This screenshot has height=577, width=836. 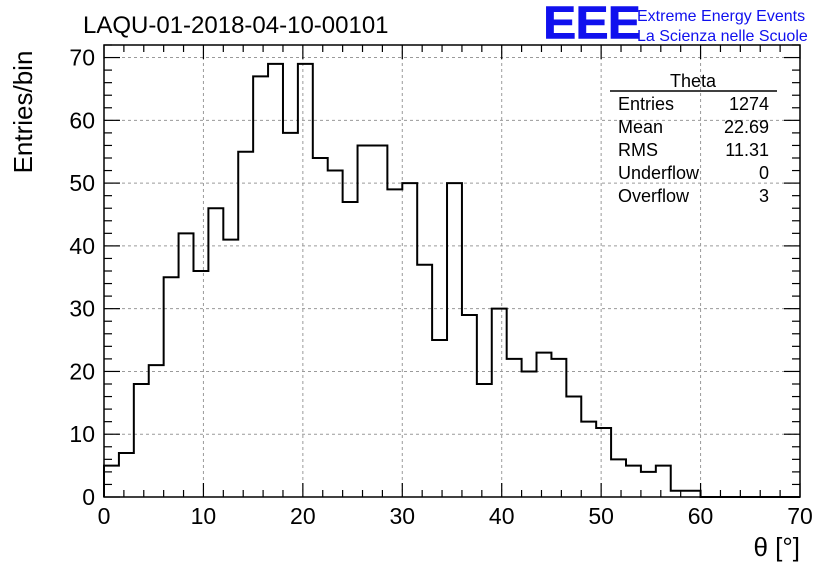 I want to click on stats-value: 1274, so click(x=749, y=104).